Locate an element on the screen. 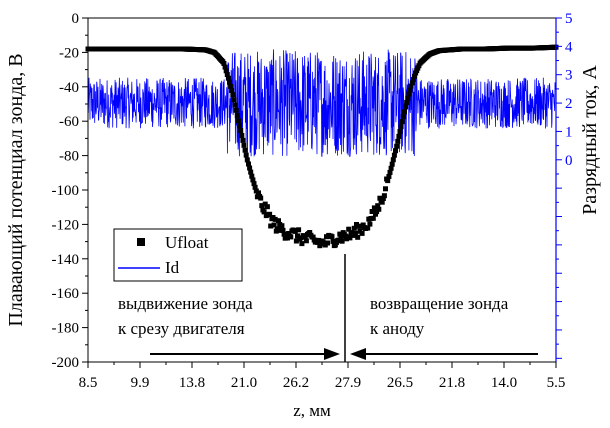 The image size is (610, 428). y-left-tick-label: -180 is located at coordinates (66, 329).